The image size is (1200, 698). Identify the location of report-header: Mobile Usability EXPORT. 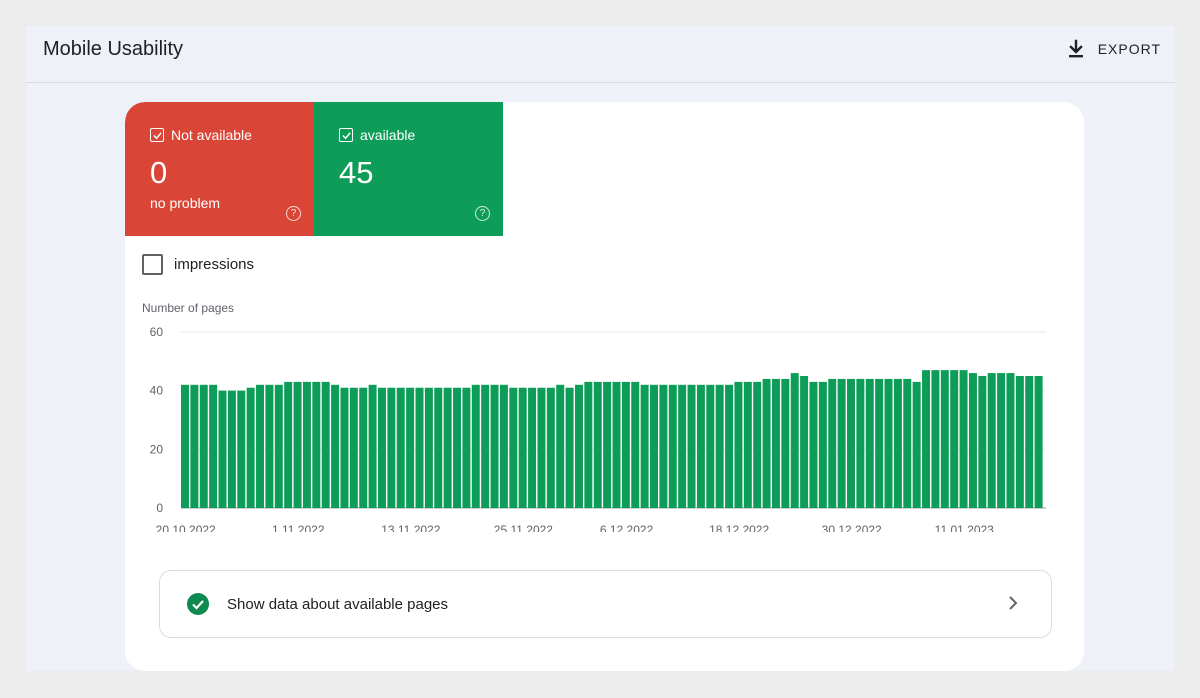
(600, 54).